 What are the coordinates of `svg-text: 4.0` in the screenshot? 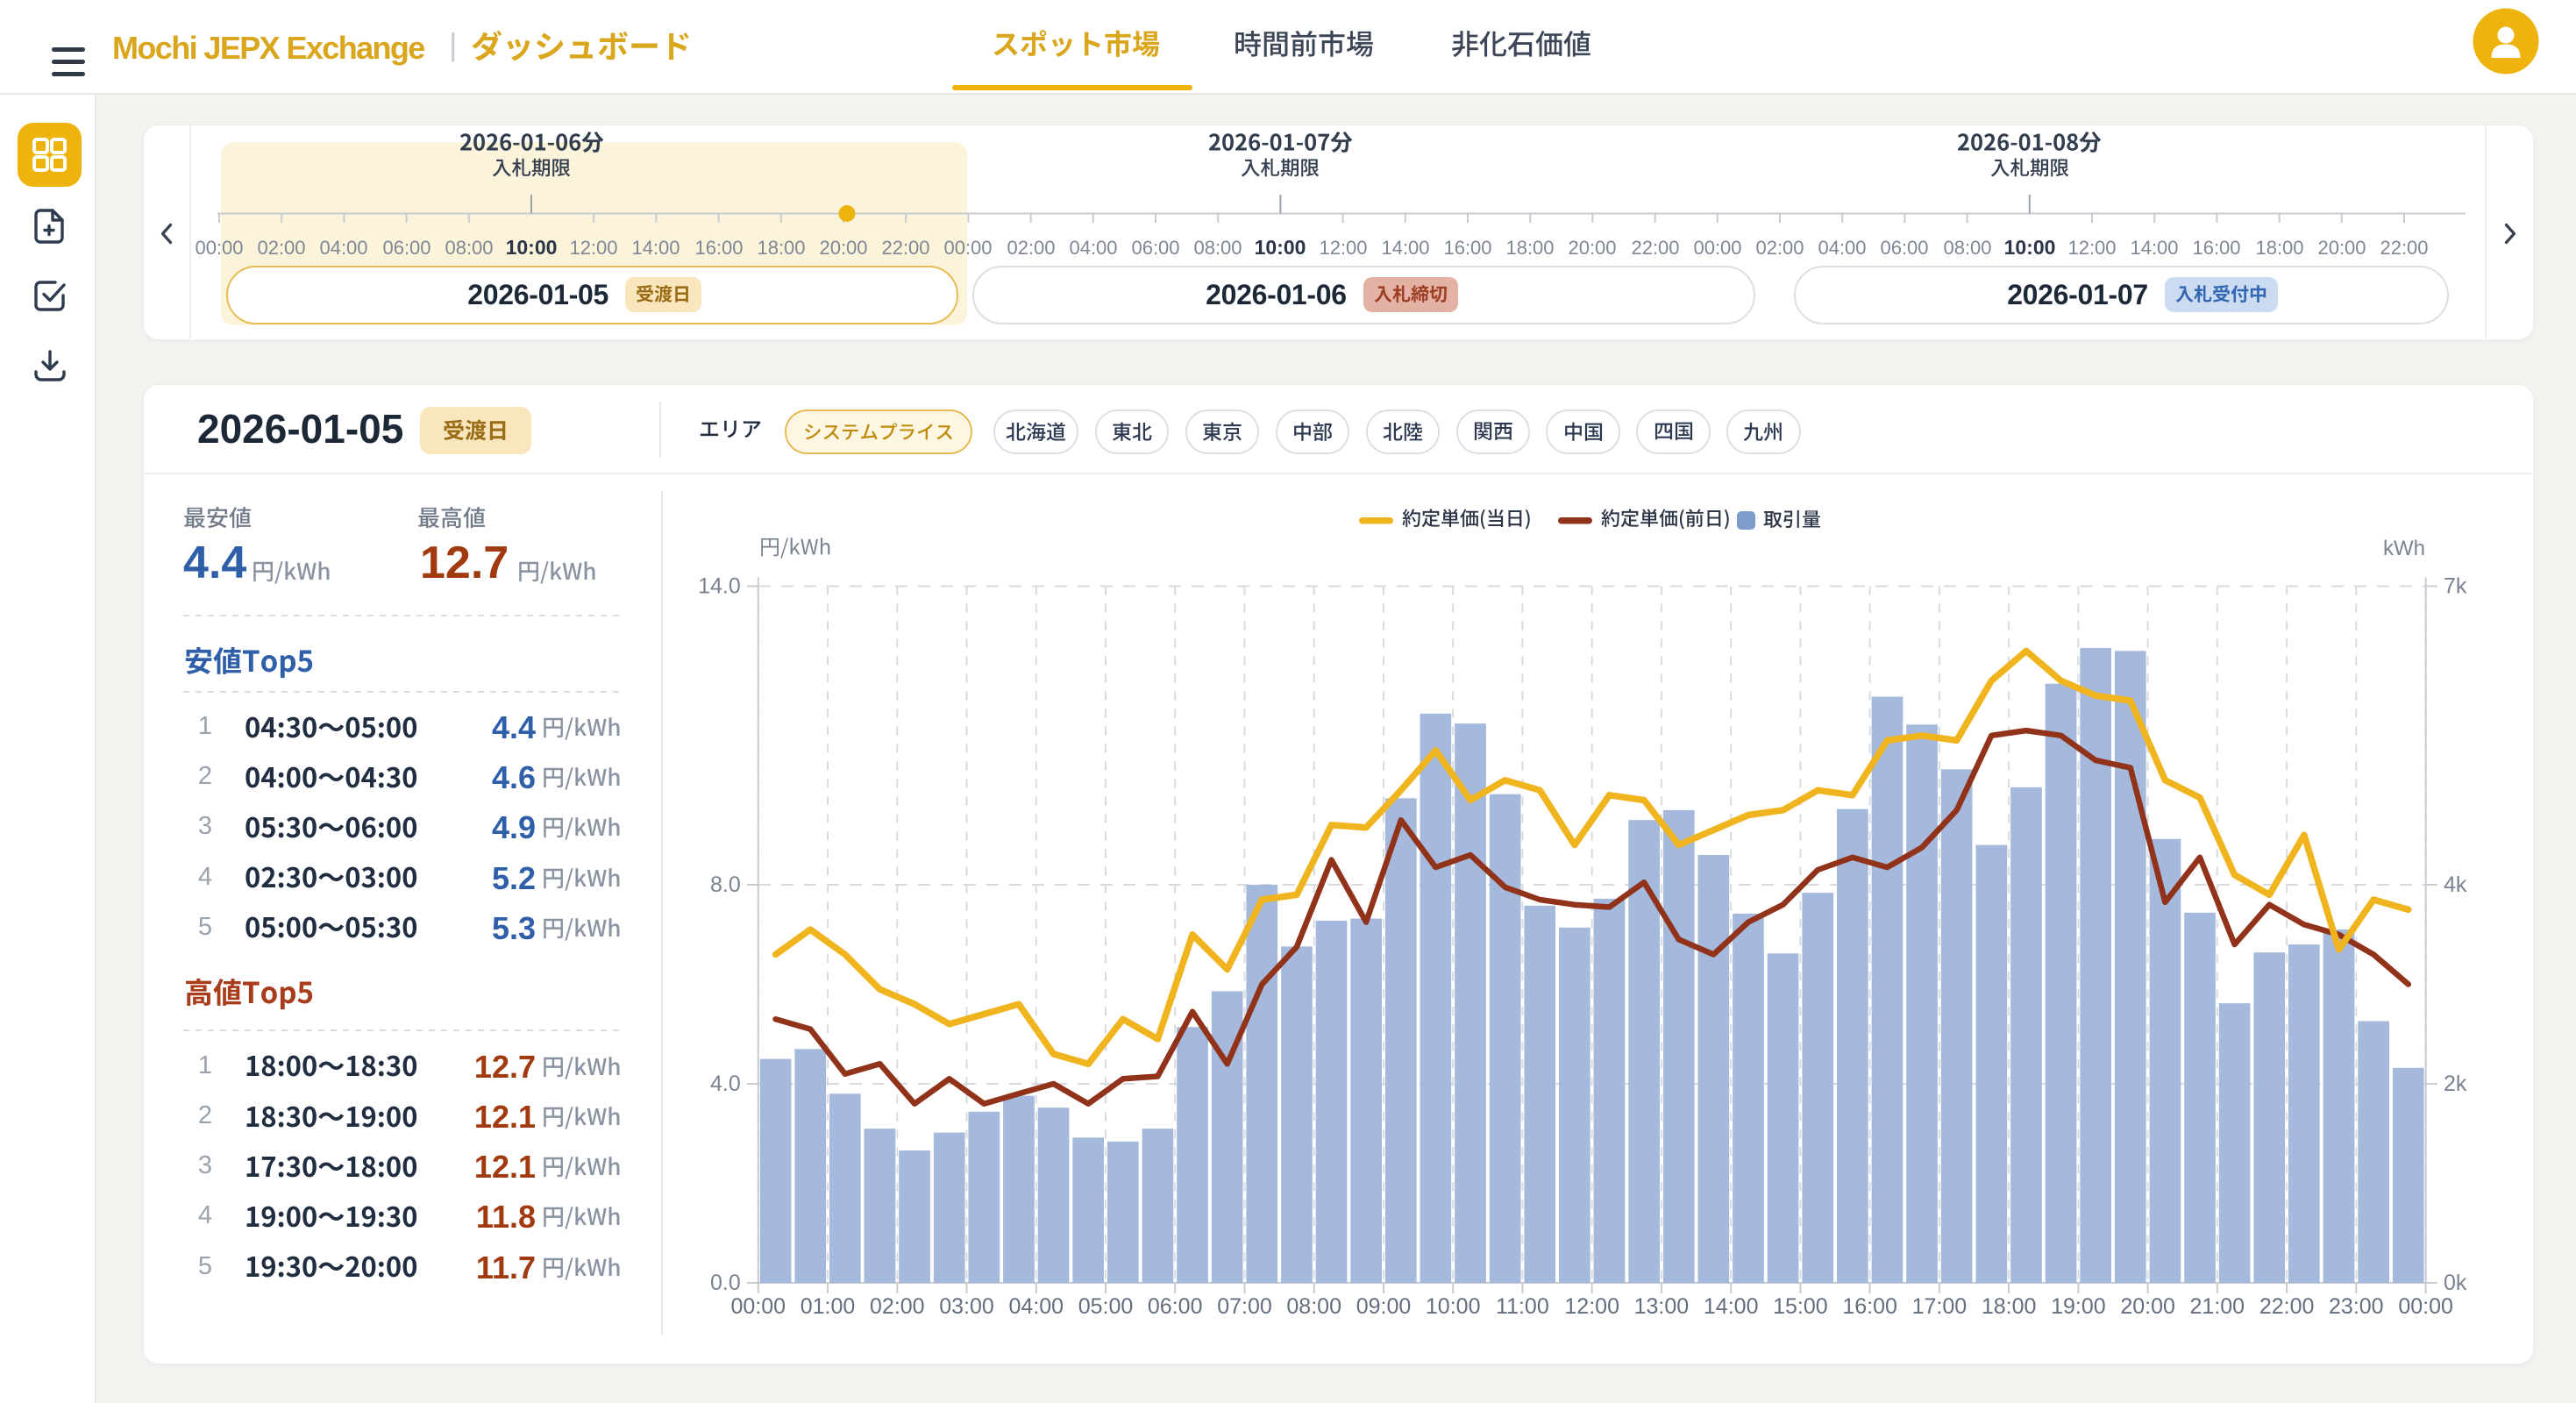 It's located at (725, 1084).